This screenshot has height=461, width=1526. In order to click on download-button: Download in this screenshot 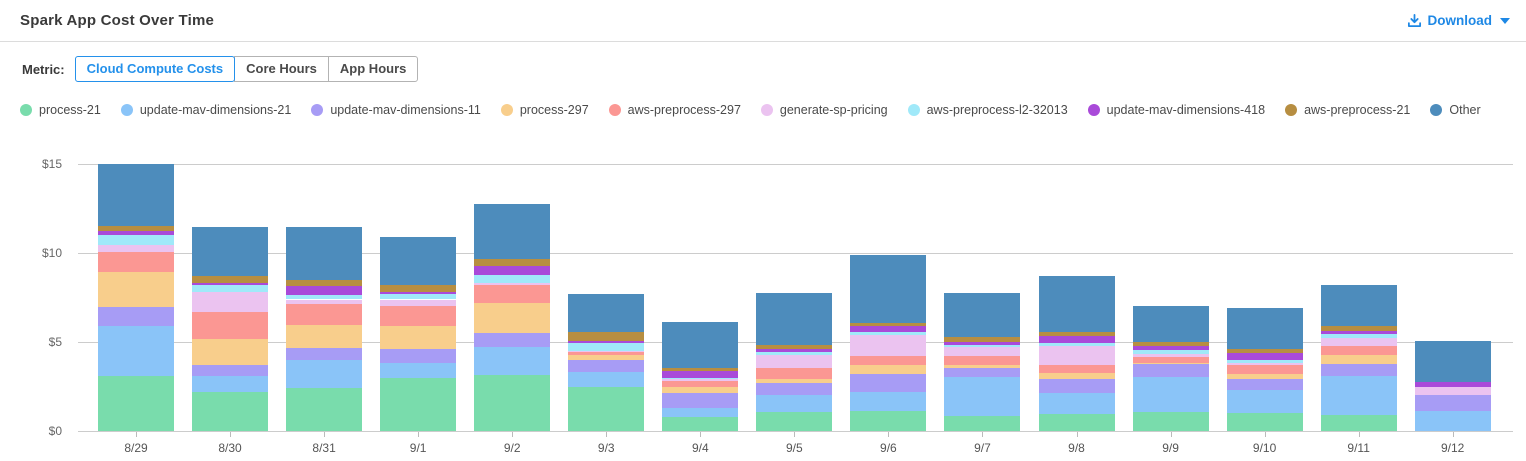, I will do `click(1458, 20)`.